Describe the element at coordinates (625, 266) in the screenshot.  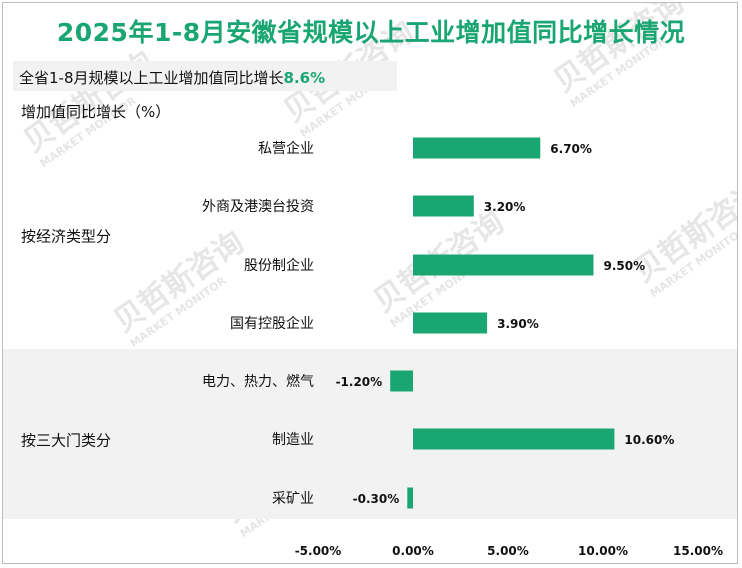
I see `data-label: 9.50%` at that location.